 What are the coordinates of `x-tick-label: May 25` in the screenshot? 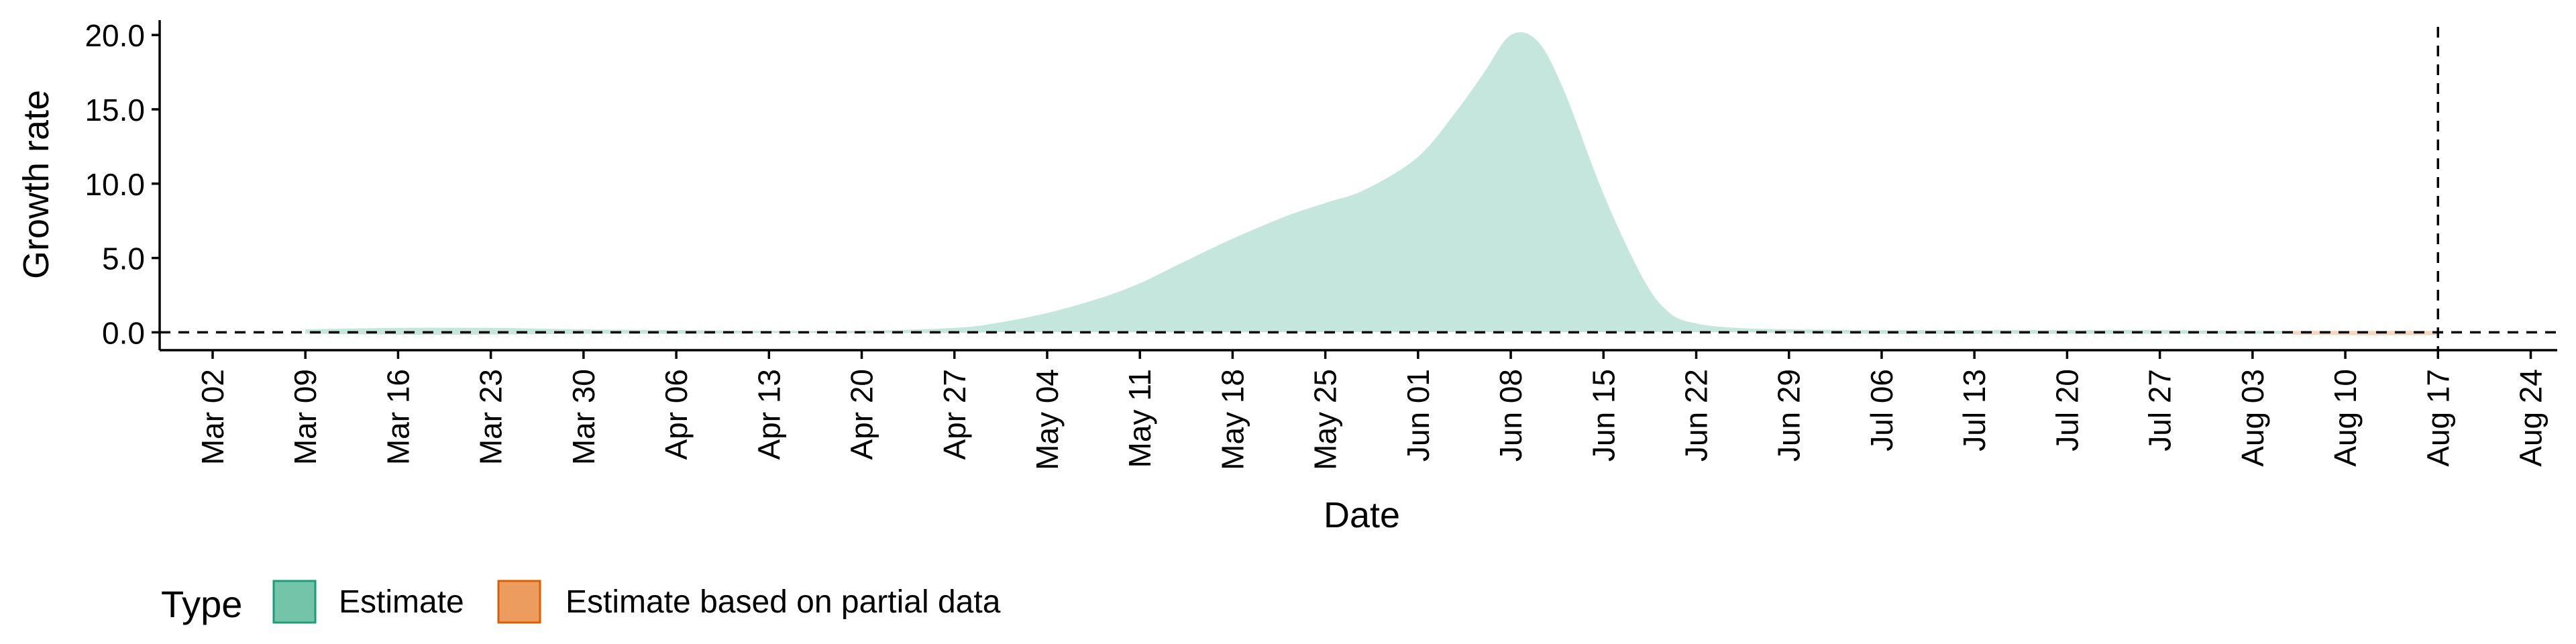 It's located at (1325, 419).